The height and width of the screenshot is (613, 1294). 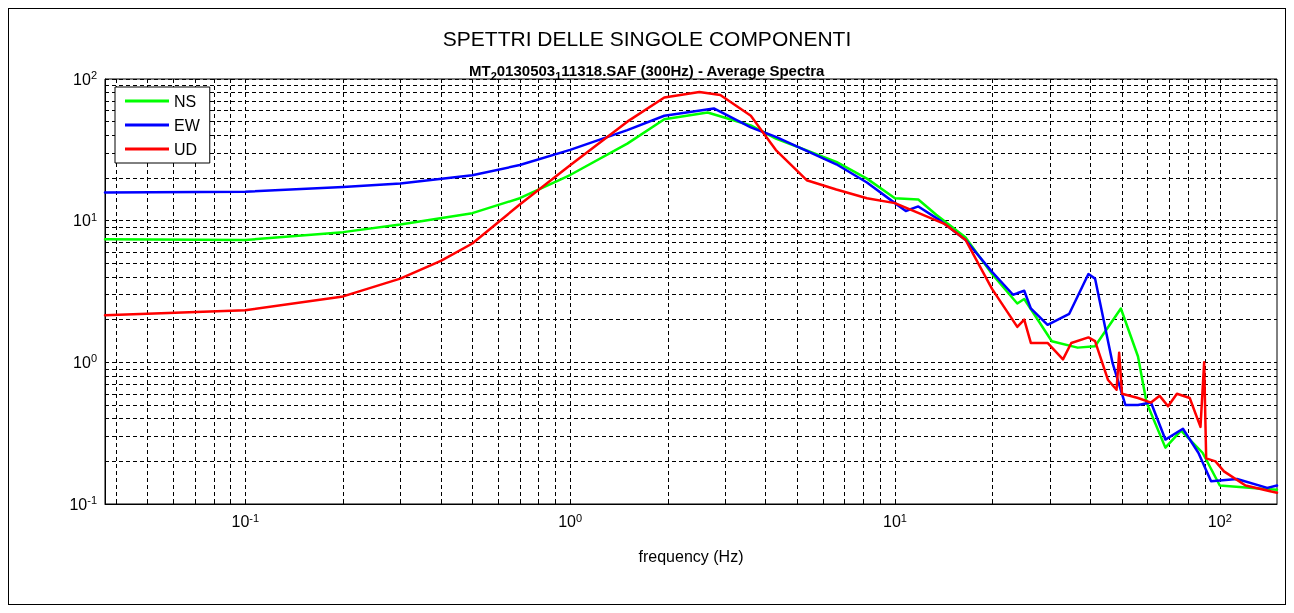 I want to click on legend-label: EW, so click(x=187, y=125).